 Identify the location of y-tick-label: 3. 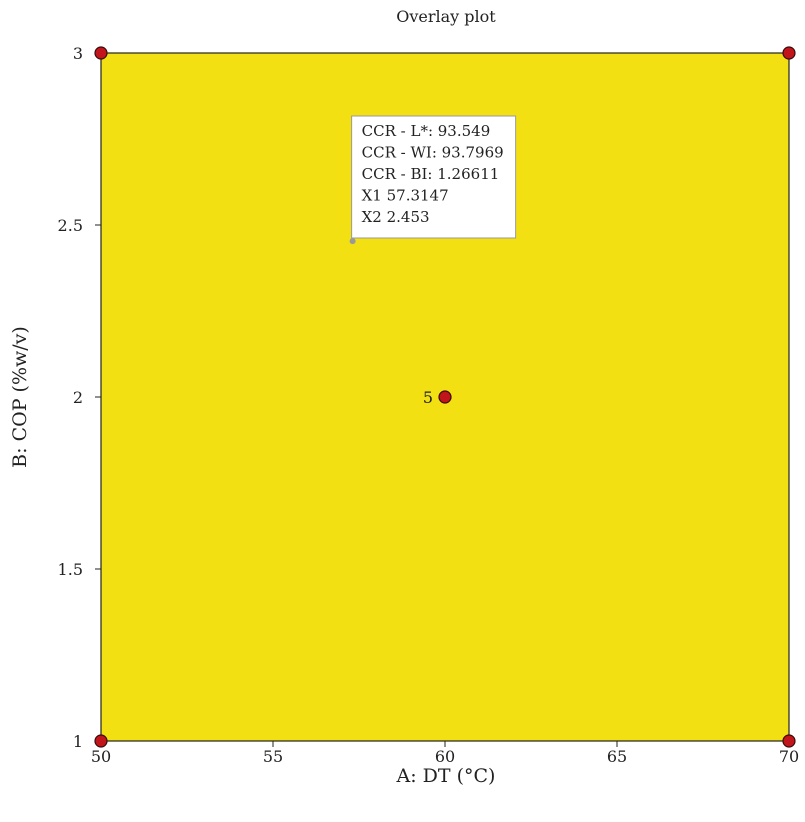
(78, 53).